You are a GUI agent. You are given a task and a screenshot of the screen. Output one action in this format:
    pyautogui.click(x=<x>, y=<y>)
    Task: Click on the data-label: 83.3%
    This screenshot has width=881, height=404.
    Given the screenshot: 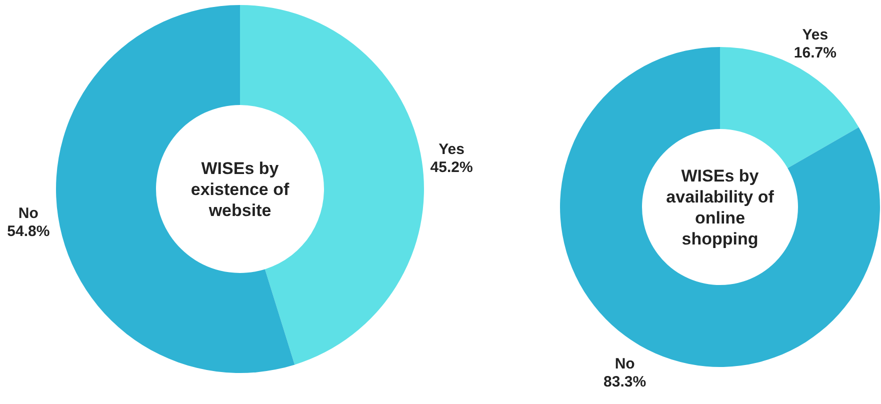 What is the action you would take?
    pyautogui.click(x=625, y=381)
    